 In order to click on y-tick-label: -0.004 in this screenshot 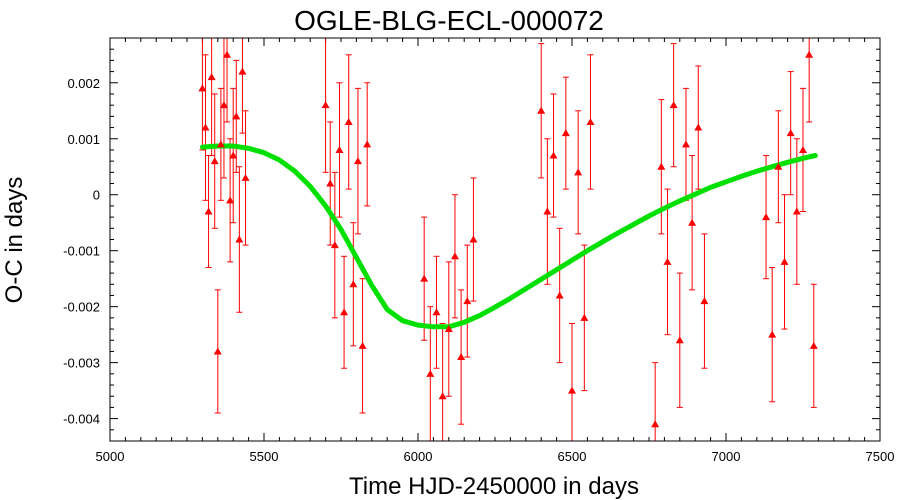, I will do `click(81, 419)`.